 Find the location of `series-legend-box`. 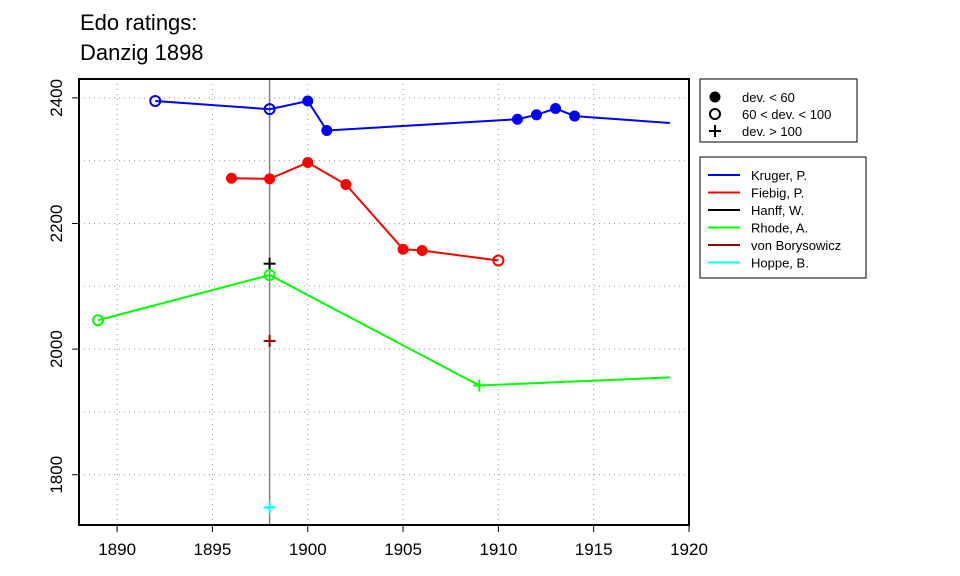

series-legend-box is located at coordinates (783, 217).